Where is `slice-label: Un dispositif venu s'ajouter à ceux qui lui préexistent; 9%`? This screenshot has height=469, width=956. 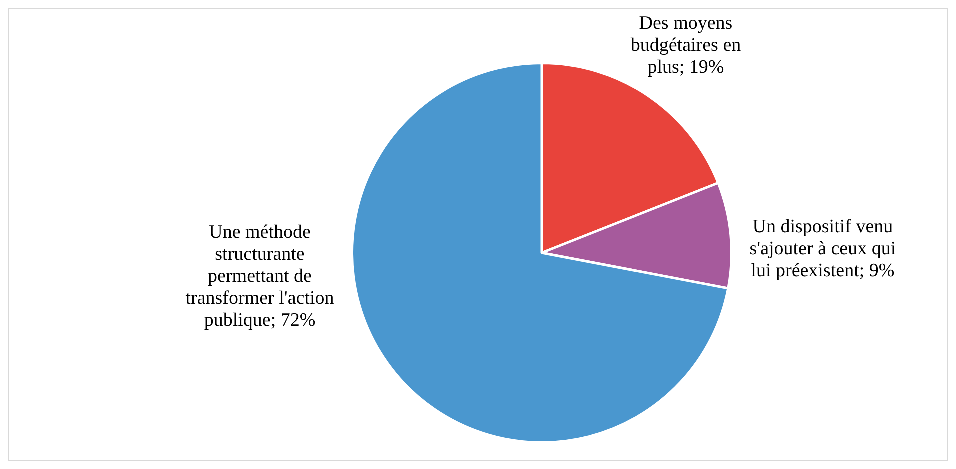
slice-label: Un dispositif venu s'ajouter à ceux qui lui préexistent; 9% is located at coordinates (823, 249).